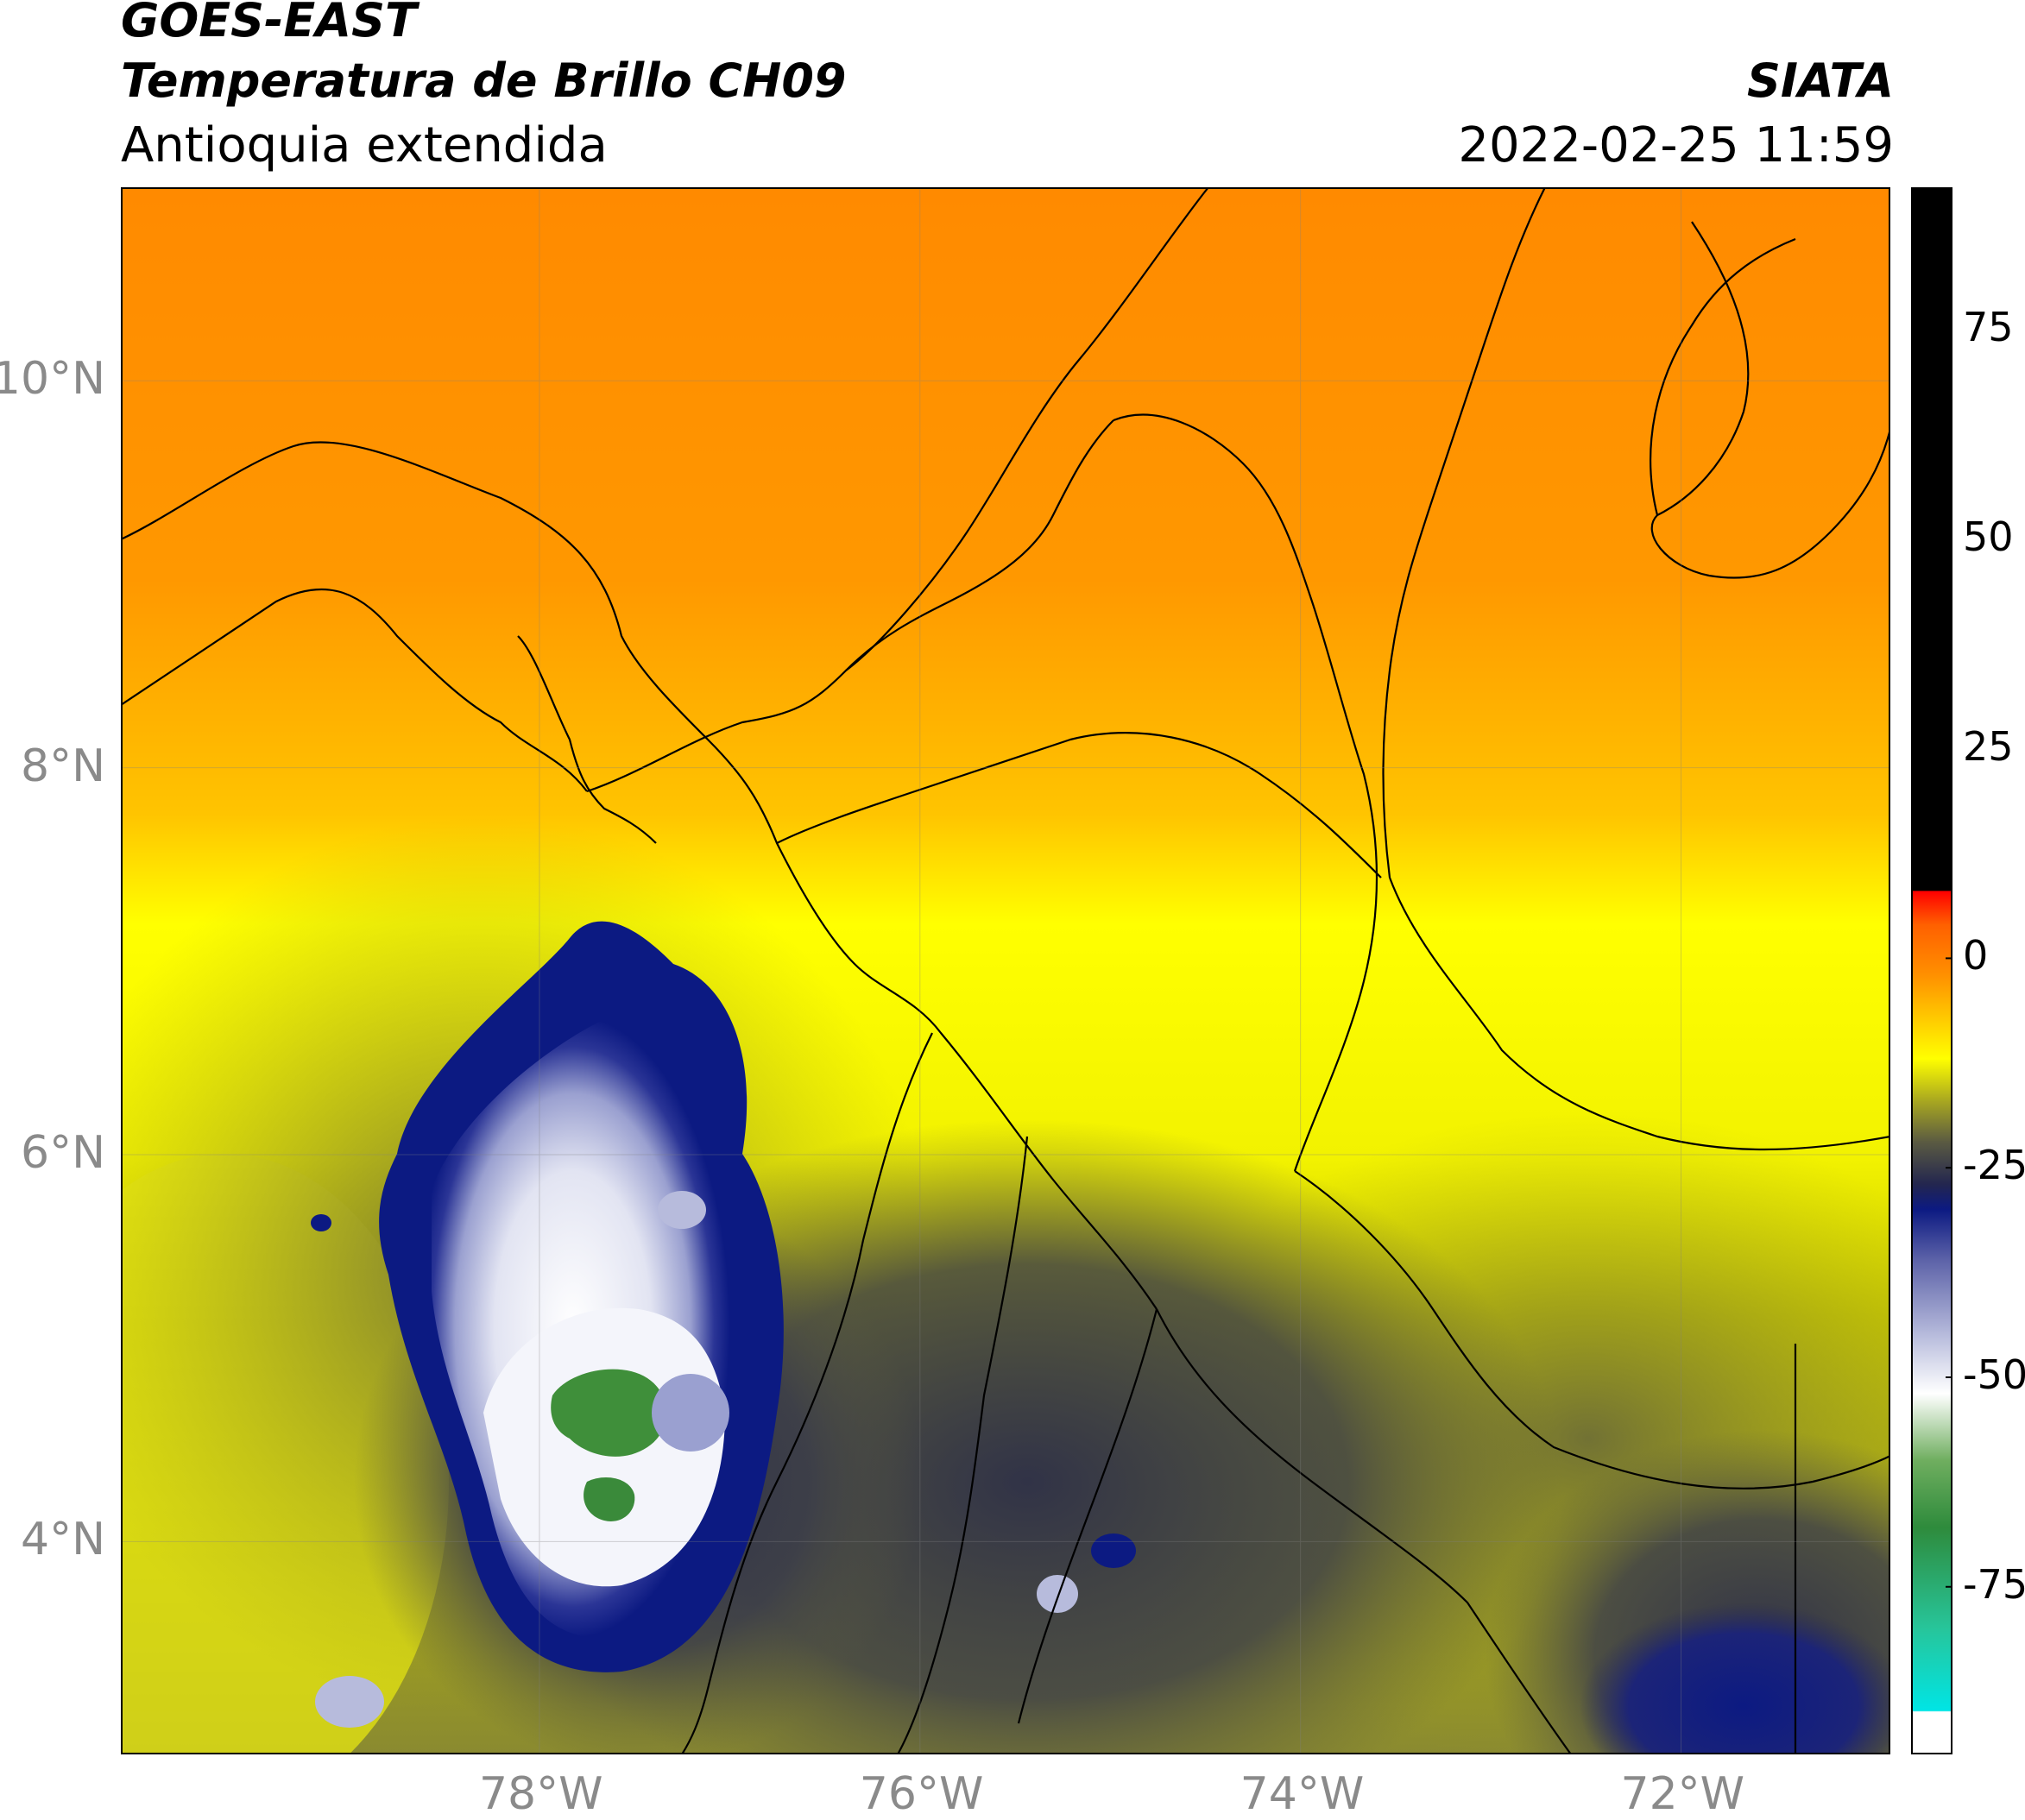 Image resolution: width=2025 pixels, height=1820 pixels. I want to click on colorbar-tick-label: -75, so click(1994, 1584).